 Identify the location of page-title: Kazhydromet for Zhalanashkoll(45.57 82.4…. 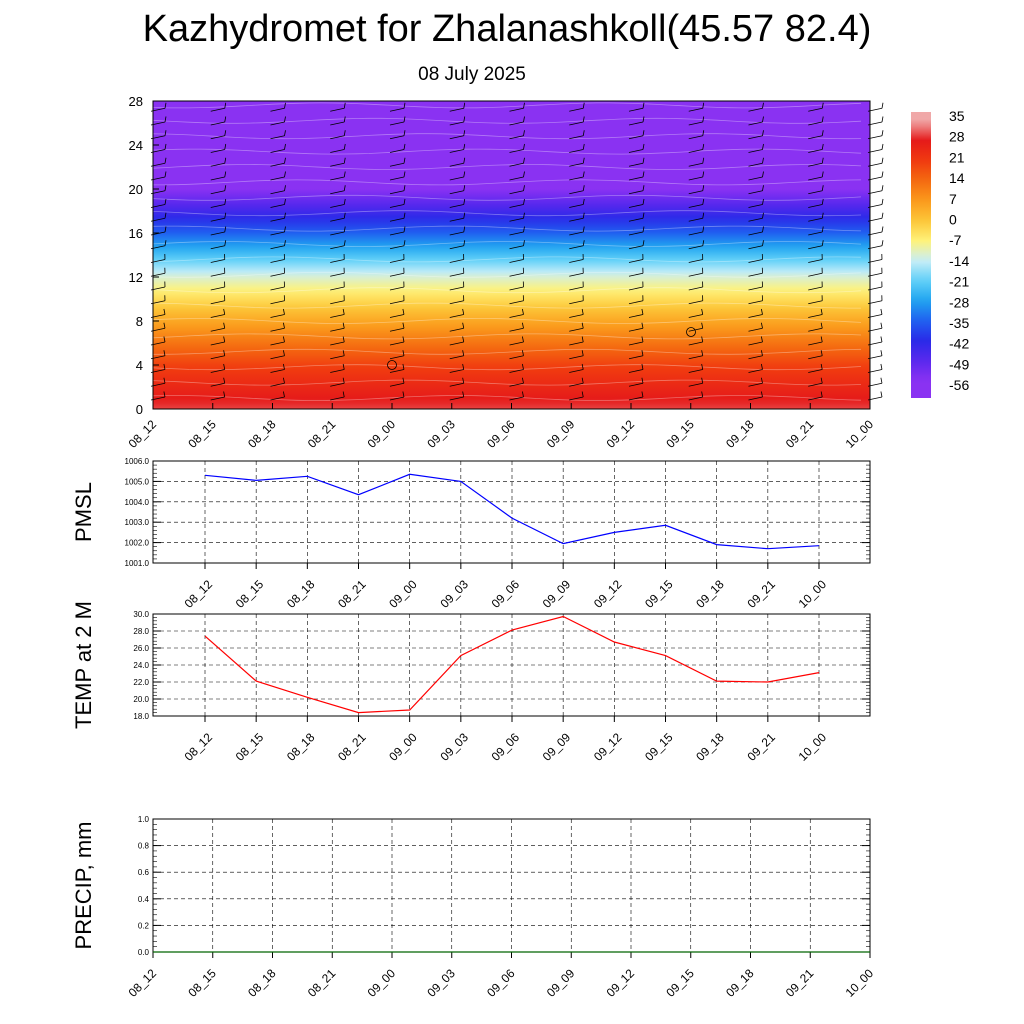
(507, 29).